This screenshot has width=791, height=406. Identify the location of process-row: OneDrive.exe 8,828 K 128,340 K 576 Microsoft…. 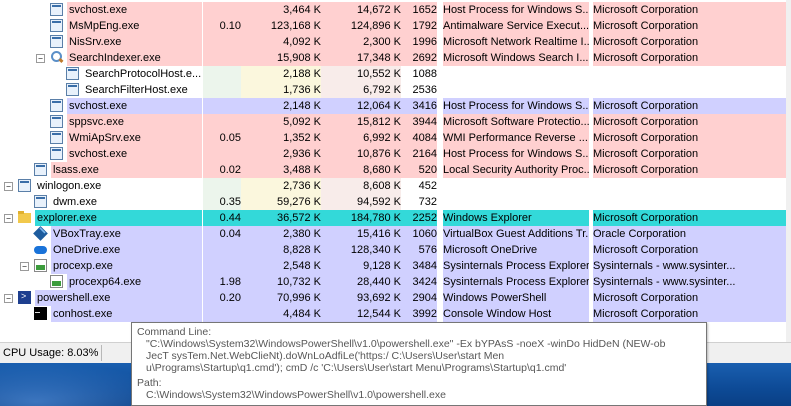
(395, 250).